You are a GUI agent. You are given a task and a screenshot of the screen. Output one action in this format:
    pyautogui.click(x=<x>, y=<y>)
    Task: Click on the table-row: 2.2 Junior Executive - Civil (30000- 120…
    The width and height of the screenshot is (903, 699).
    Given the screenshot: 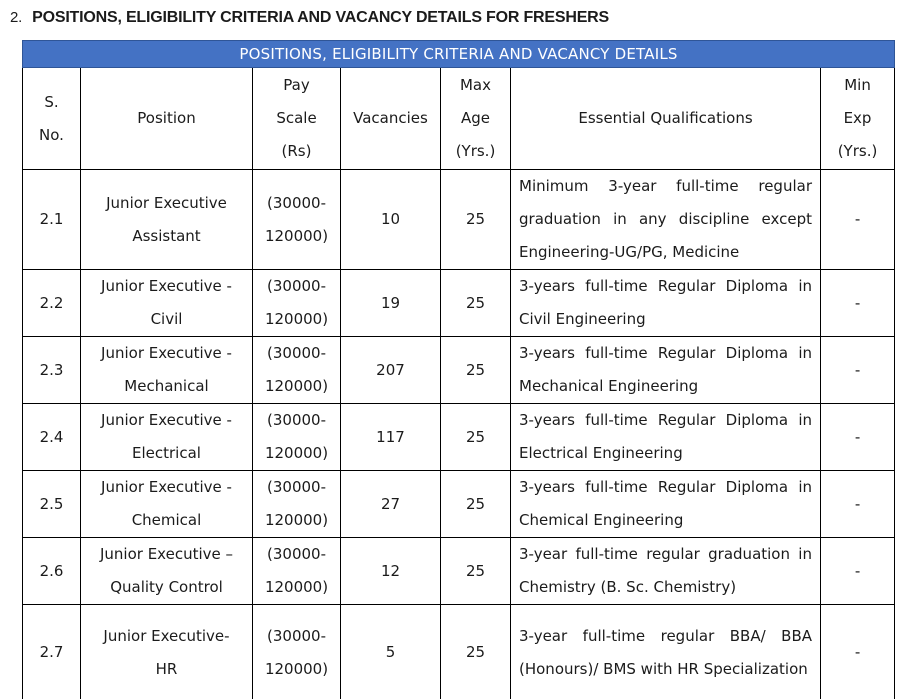 What is the action you would take?
    pyautogui.click(x=459, y=303)
    